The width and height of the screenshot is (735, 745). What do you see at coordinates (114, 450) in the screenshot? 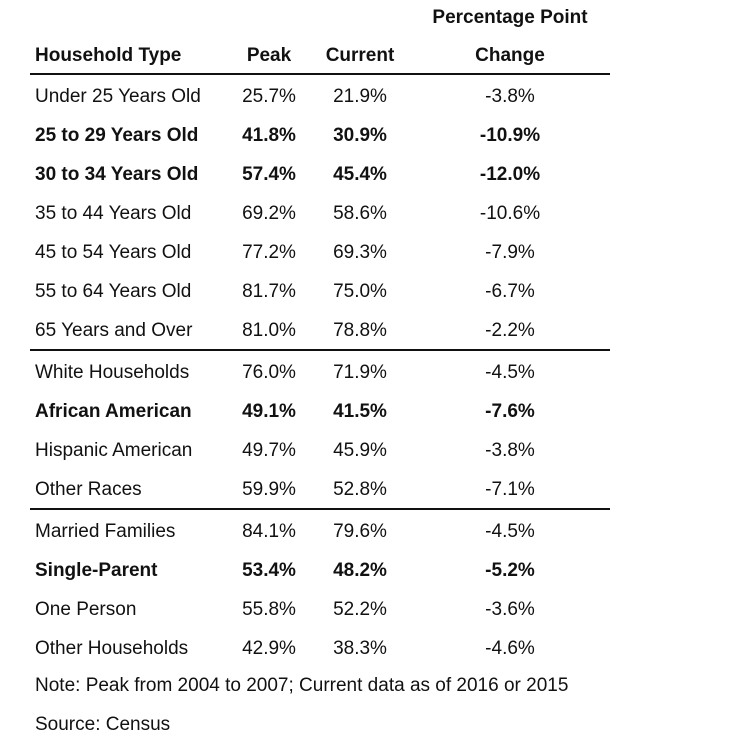
I see `row-household-type: Hispanic American` at bounding box center [114, 450].